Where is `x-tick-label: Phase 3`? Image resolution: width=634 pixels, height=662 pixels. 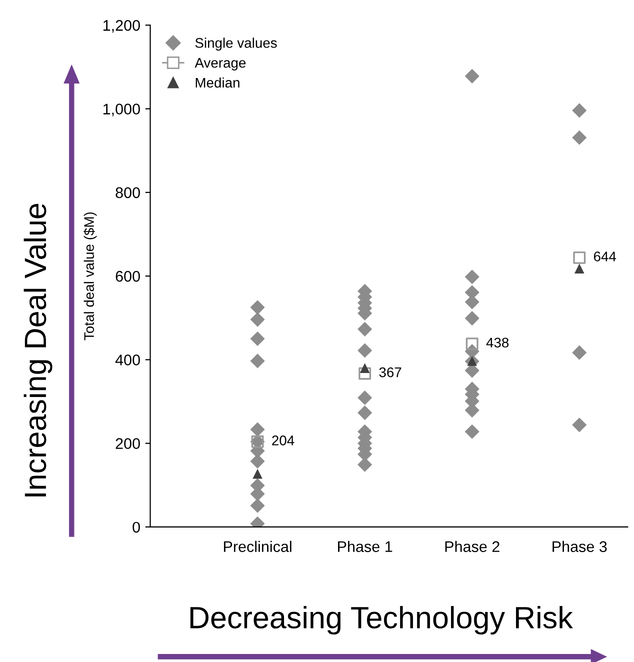
x-tick-label: Phase 3 is located at coordinates (579, 546).